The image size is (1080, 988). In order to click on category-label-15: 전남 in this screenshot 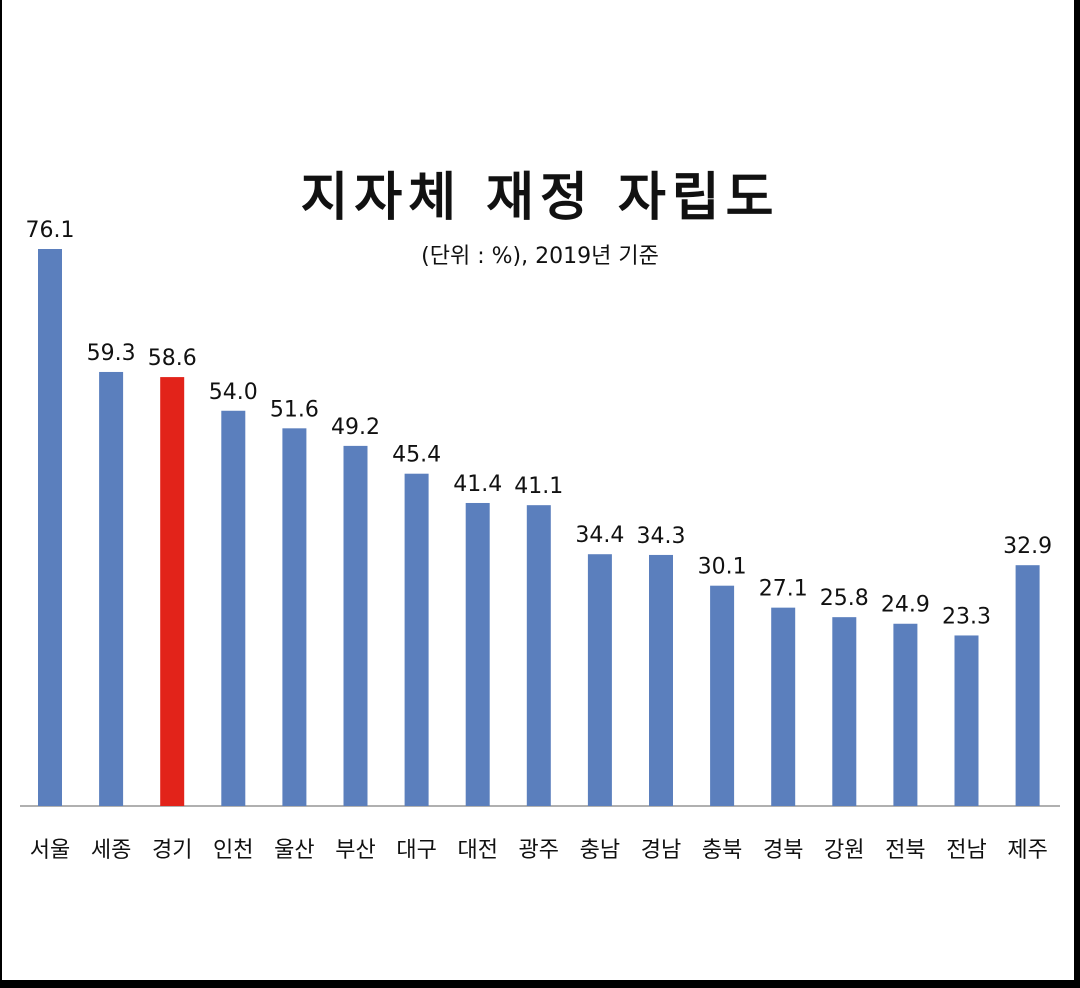, I will do `click(966, 850)`.